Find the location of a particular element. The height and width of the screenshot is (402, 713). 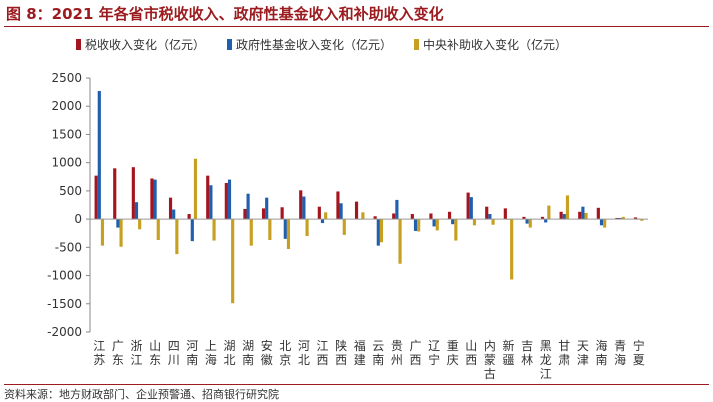

x-tick-label: 陕西 is located at coordinates (341, 352).